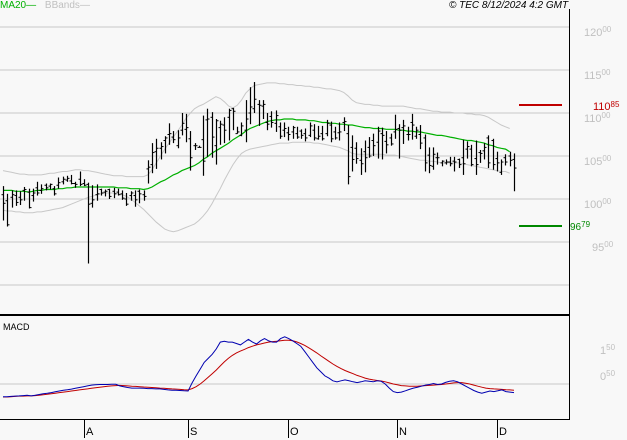 The width and height of the screenshot is (627, 440). Describe the element at coordinates (294, 432) in the screenshot. I see `x-label-oct: O` at that location.